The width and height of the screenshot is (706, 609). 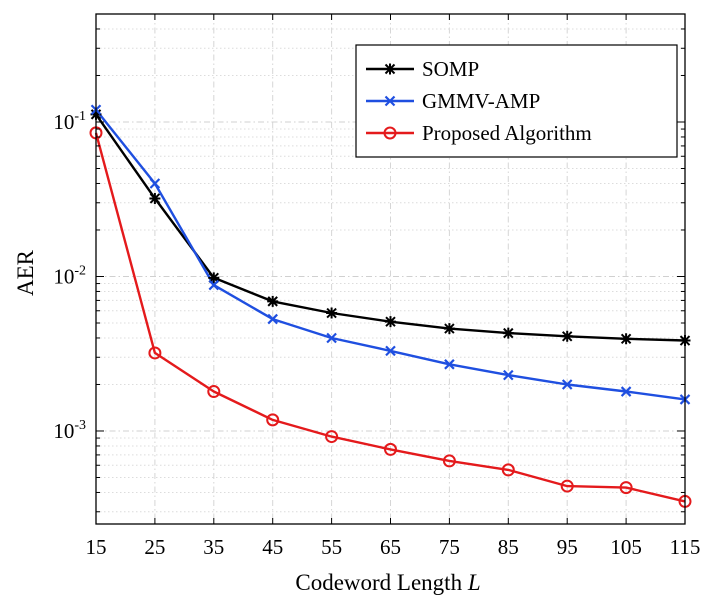 What do you see at coordinates (154, 547) in the screenshot?
I see `x-tick-label: 25` at bounding box center [154, 547].